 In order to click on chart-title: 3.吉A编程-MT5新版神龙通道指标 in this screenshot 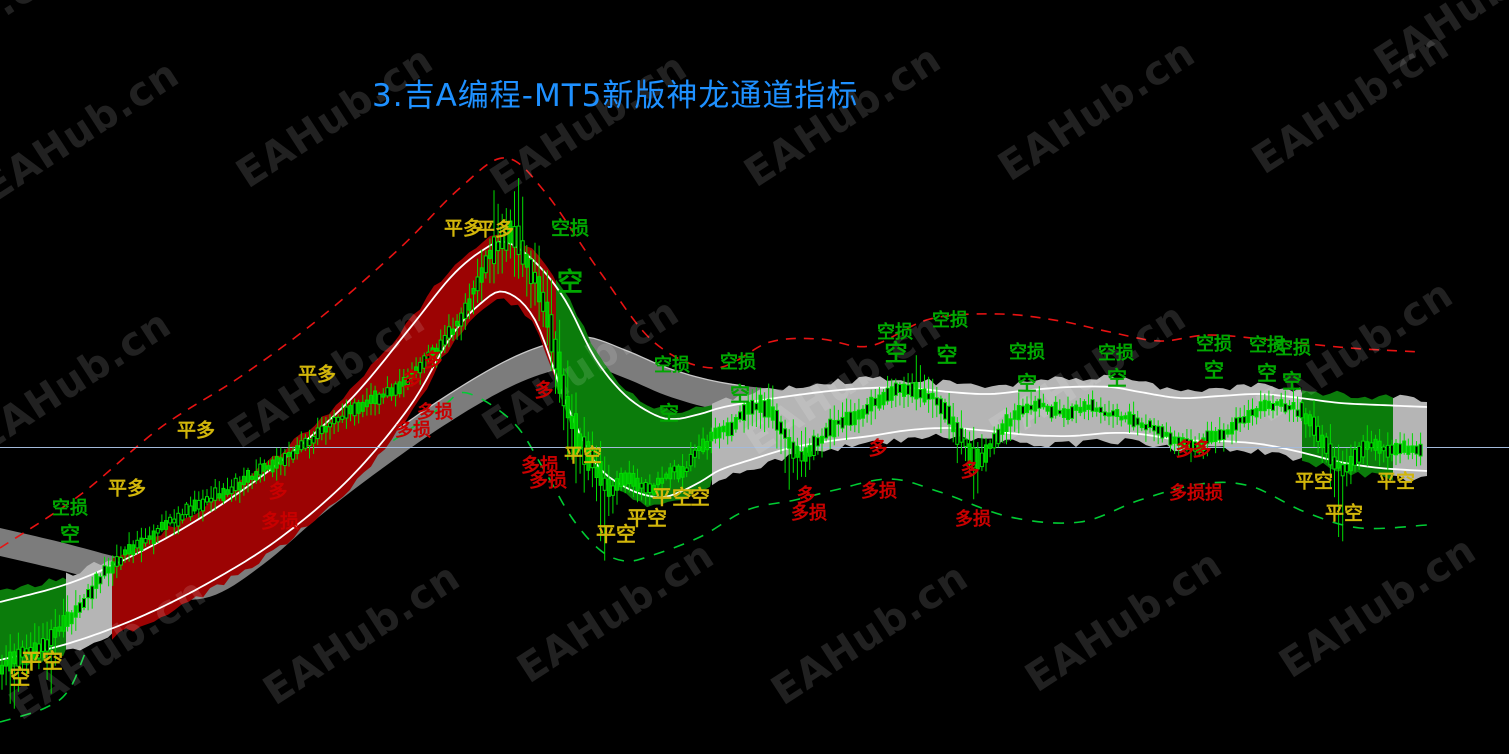, I will do `click(615, 96)`.